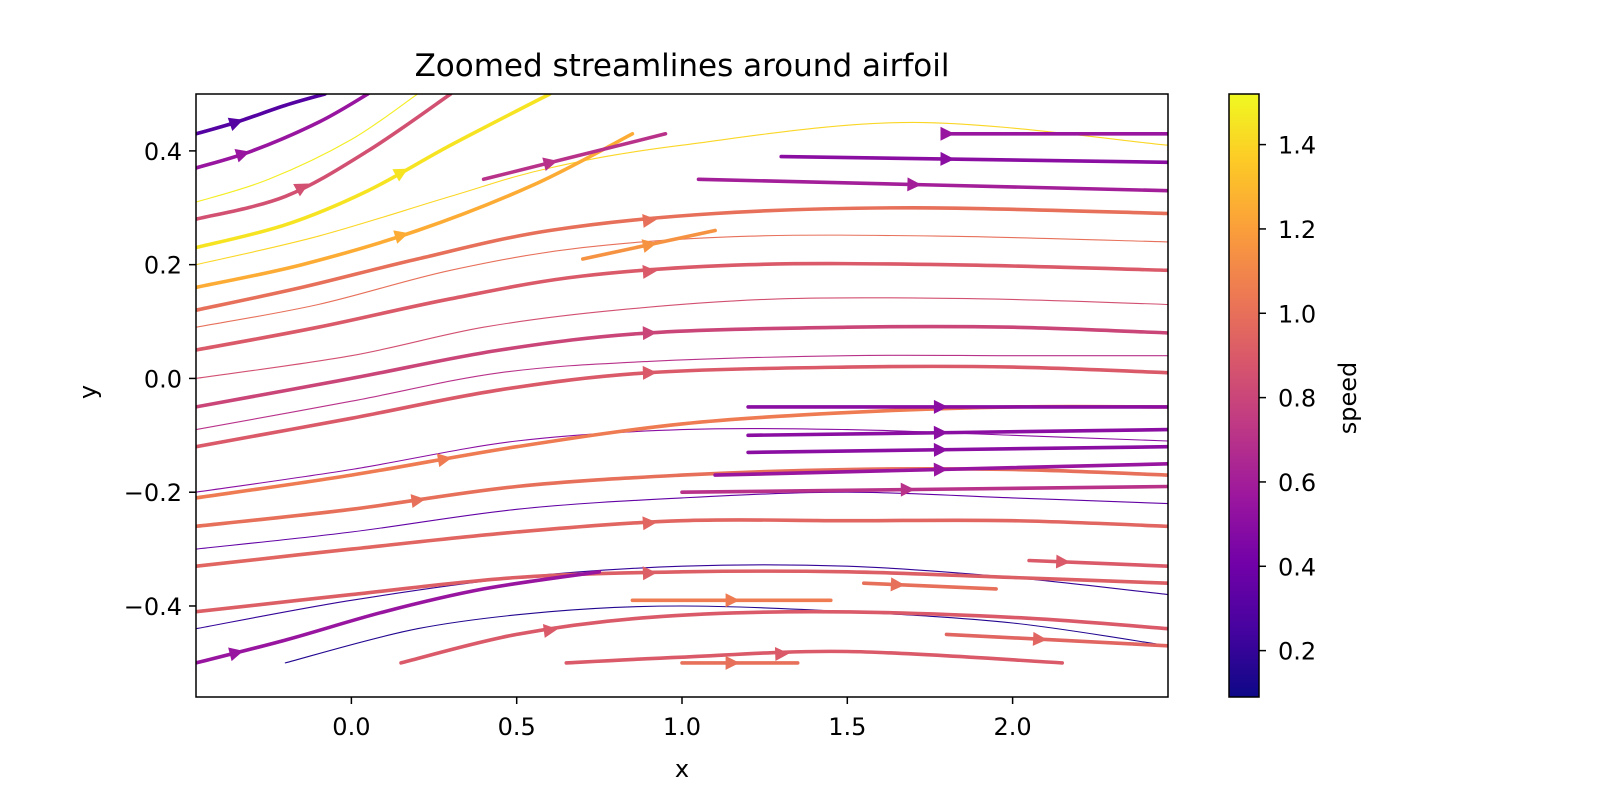 This screenshot has width=1600, height=800. Describe the element at coordinates (163, 379) in the screenshot. I see `y-tick-label: 0.0` at that location.